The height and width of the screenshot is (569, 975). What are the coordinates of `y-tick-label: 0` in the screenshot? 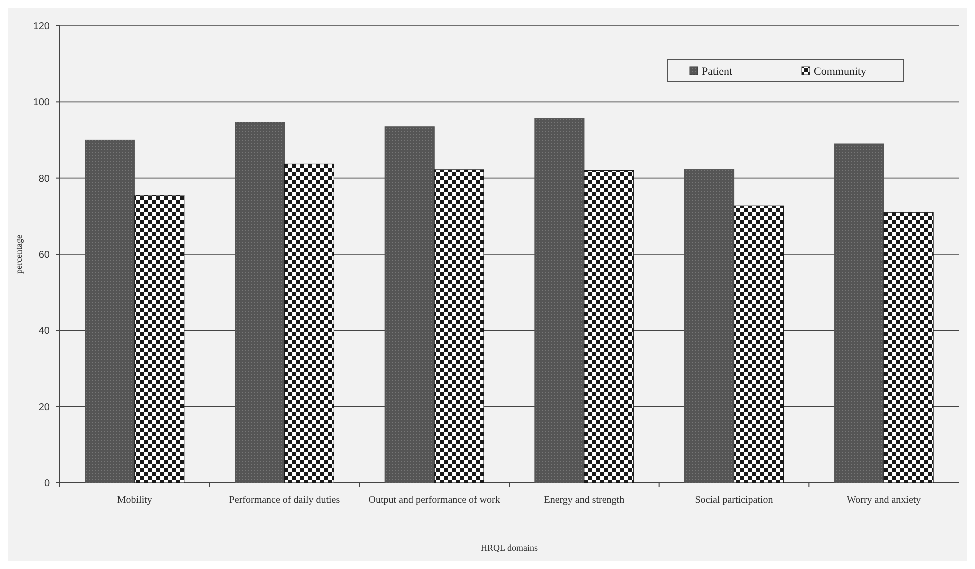 It's located at (47, 484).